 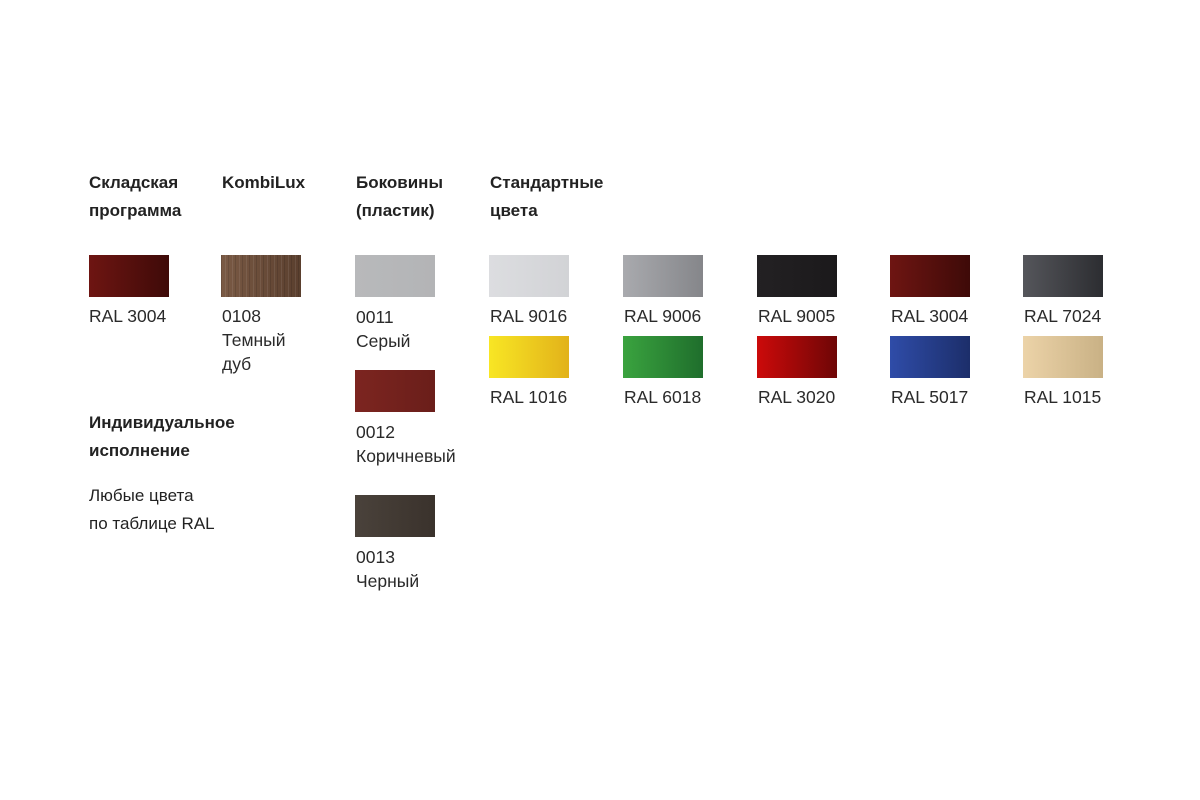 I want to click on header-kombilux: KombiLux, so click(x=264, y=182).